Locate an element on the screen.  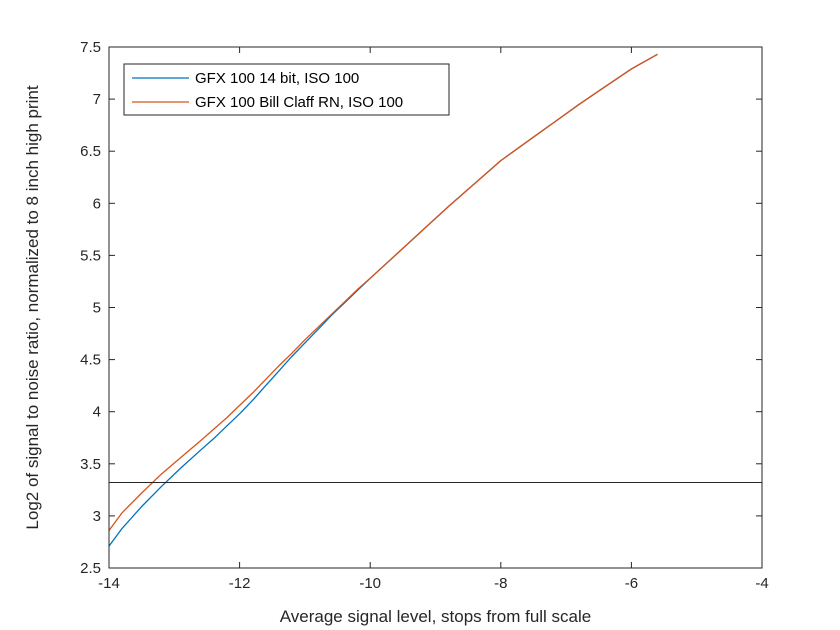
y-tick-label: 2.5 is located at coordinates (90, 568).